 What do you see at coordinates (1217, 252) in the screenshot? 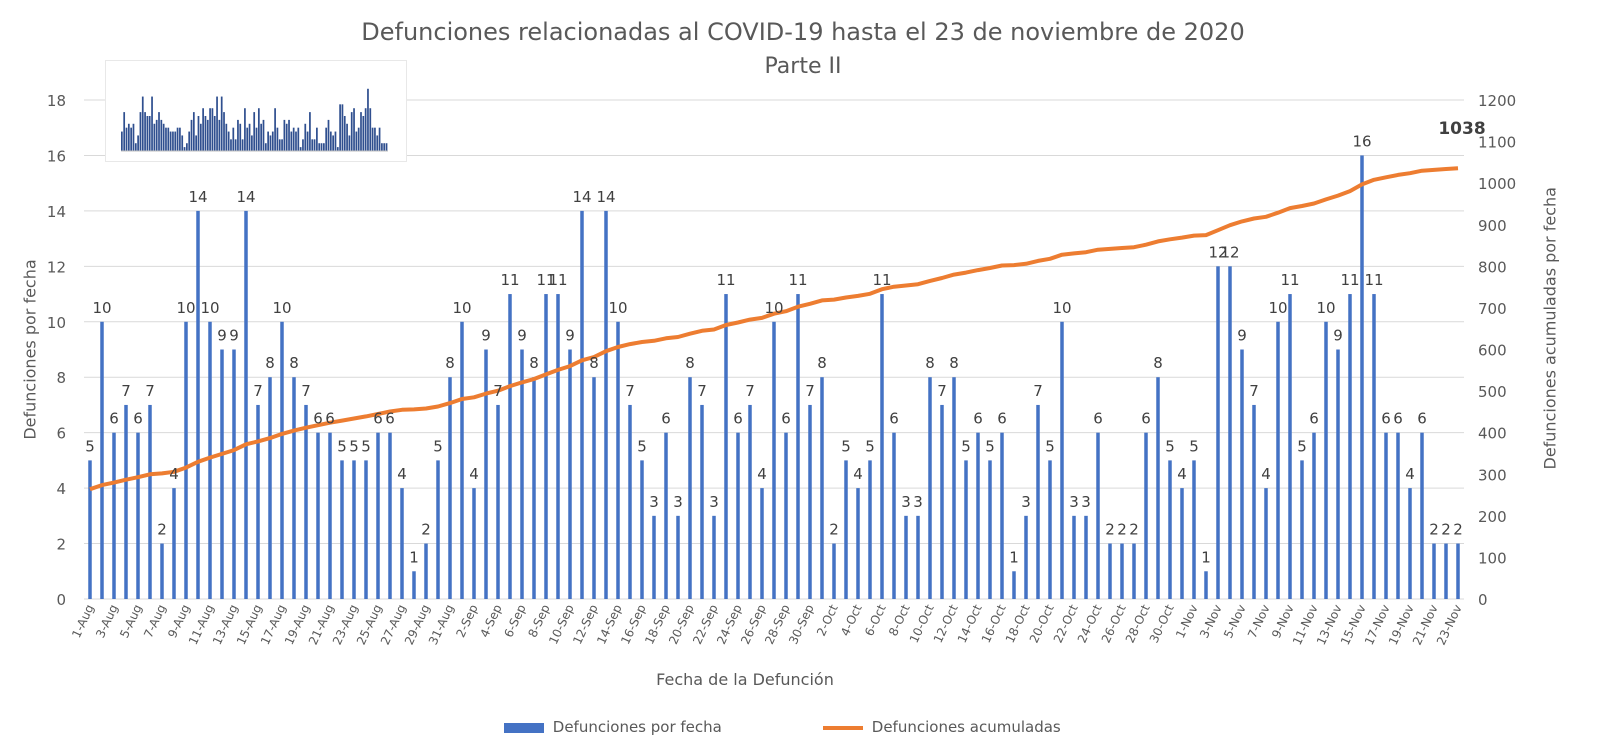
I see `bar-data-label: 12` at bounding box center [1217, 252].